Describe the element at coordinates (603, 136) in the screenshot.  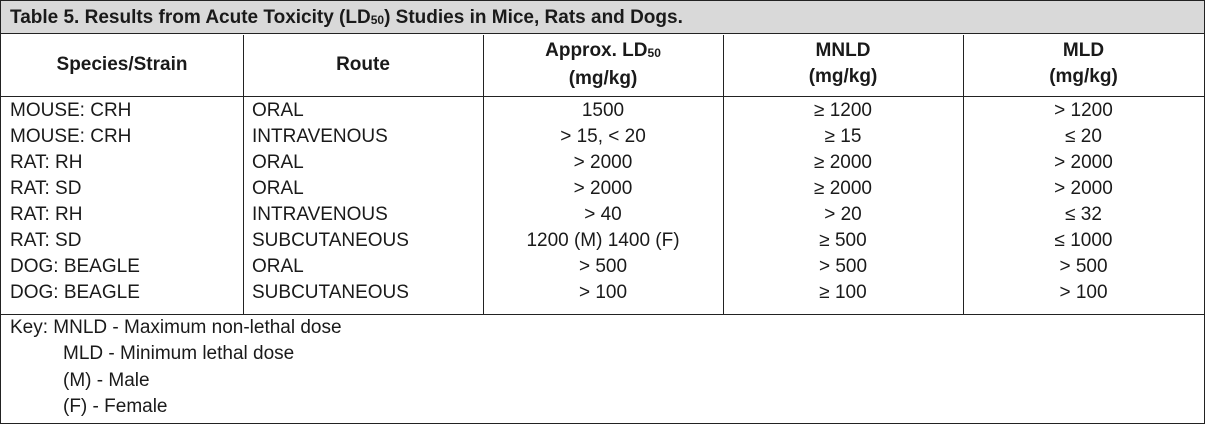
I see `table-cell: > 15, < 20` at that location.